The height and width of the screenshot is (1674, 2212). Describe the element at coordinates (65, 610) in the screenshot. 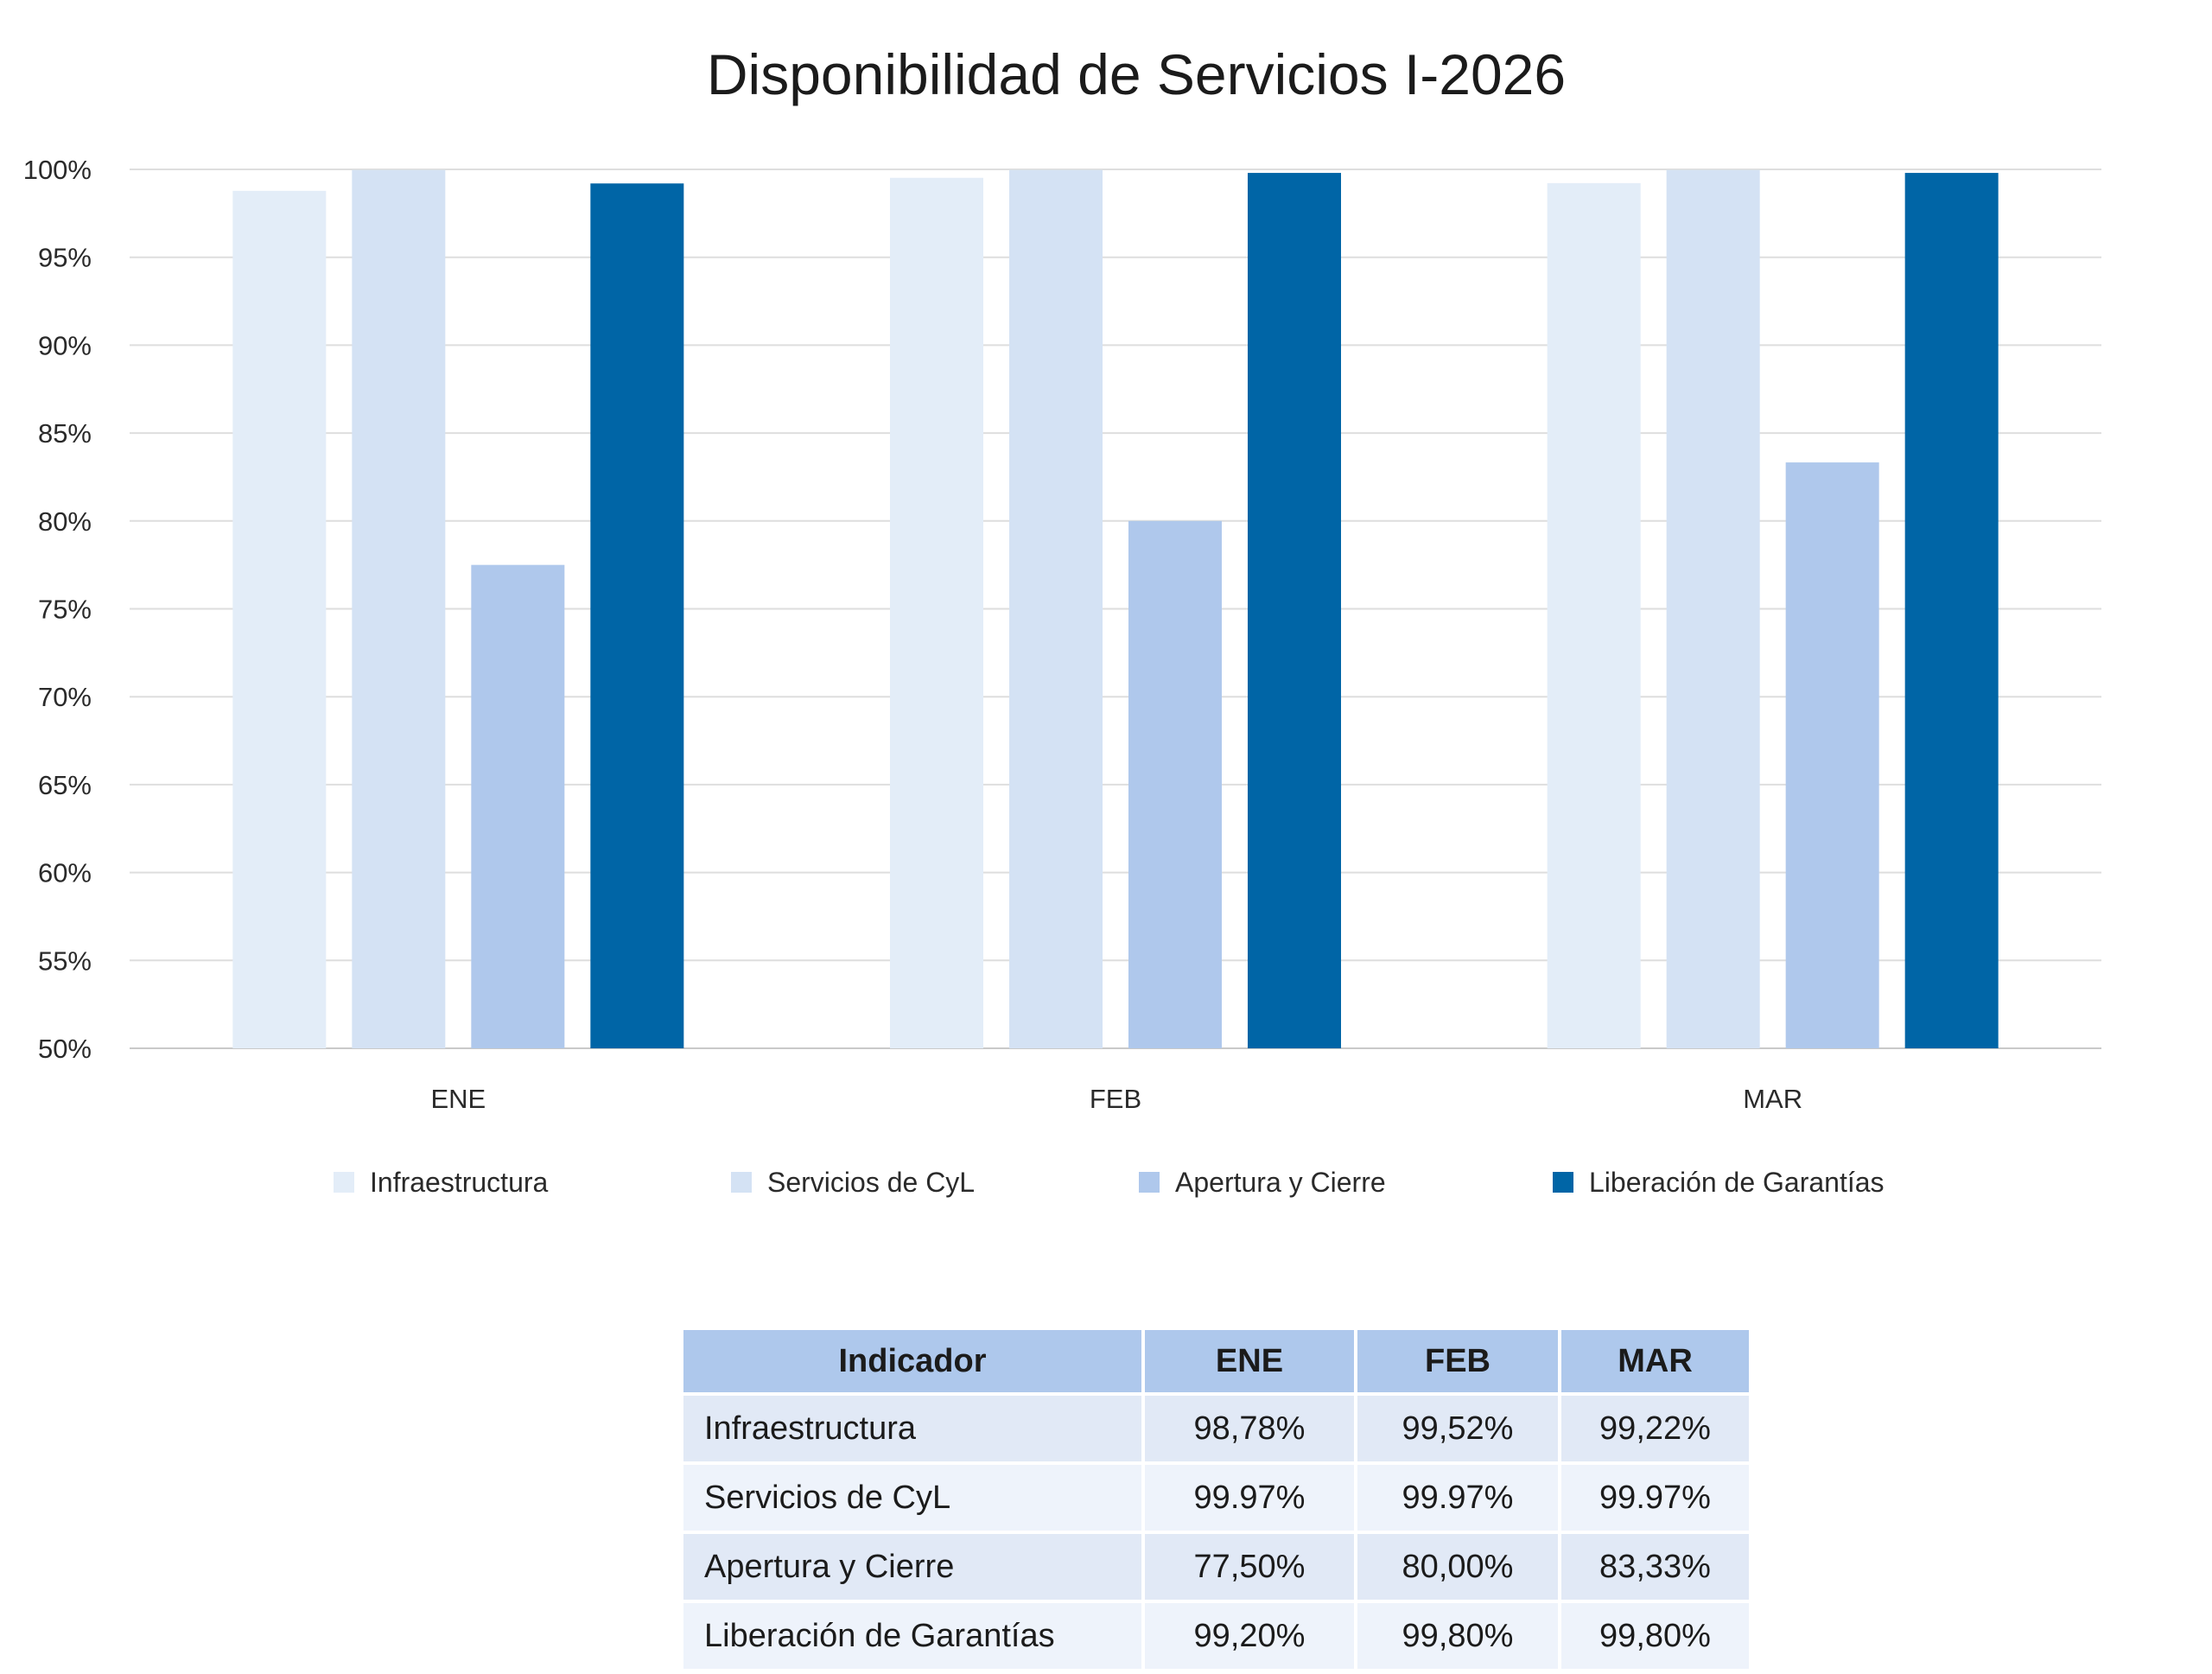

I see `y-tick-label: 75%` at that location.